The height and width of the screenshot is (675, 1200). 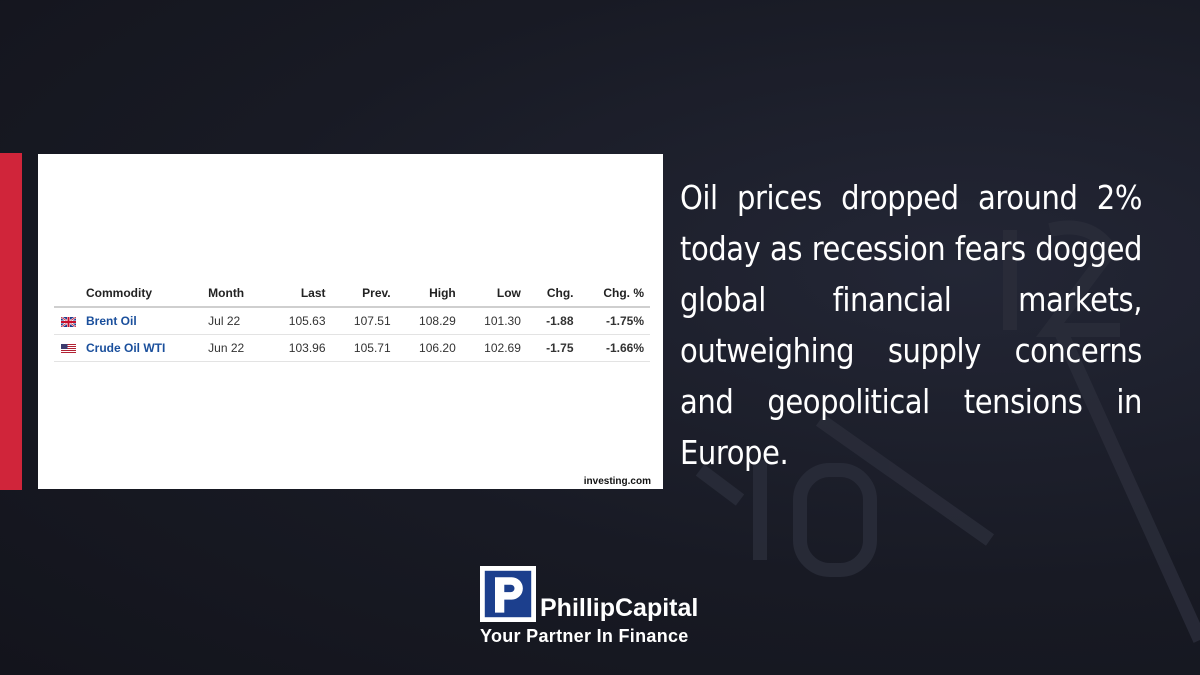 What do you see at coordinates (299, 348) in the screenshot?
I see `last-cell: 103.96` at bounding box center [299, 348].